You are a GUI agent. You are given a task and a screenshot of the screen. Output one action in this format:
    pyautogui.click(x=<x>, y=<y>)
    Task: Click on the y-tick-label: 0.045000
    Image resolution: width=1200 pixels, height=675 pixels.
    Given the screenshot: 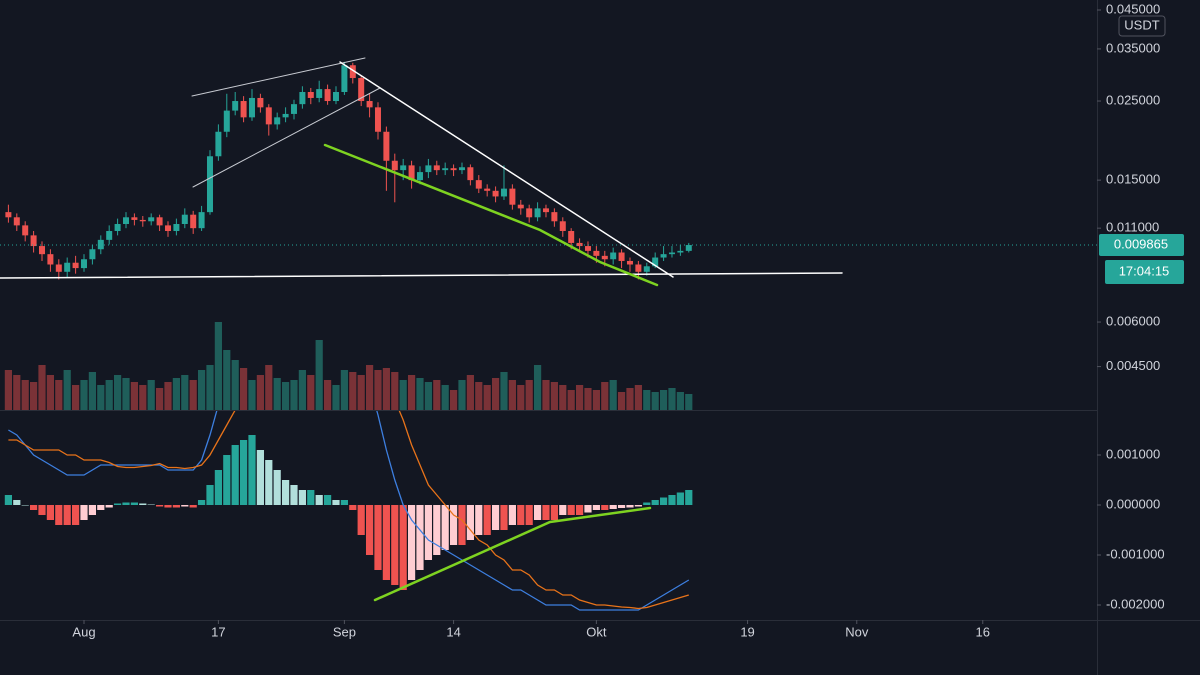 What is the action you would take?
    pyautogui.click(x=1133, y=8)
    